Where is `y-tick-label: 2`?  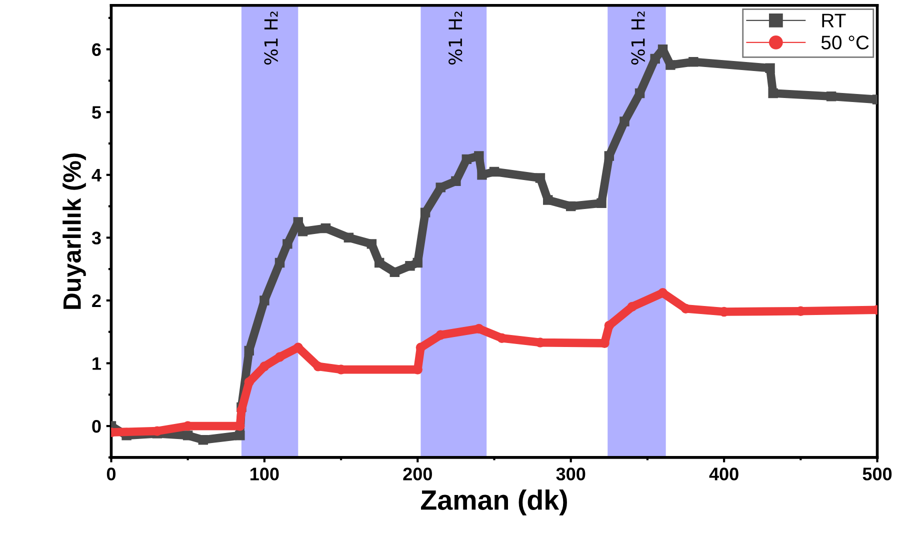 y-tick-label: 2 is located at coordinates (96, 300).